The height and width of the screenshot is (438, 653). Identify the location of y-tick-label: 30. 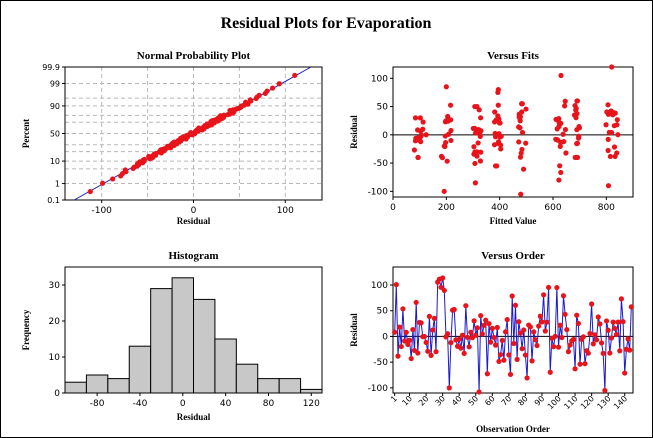
(55, 286).